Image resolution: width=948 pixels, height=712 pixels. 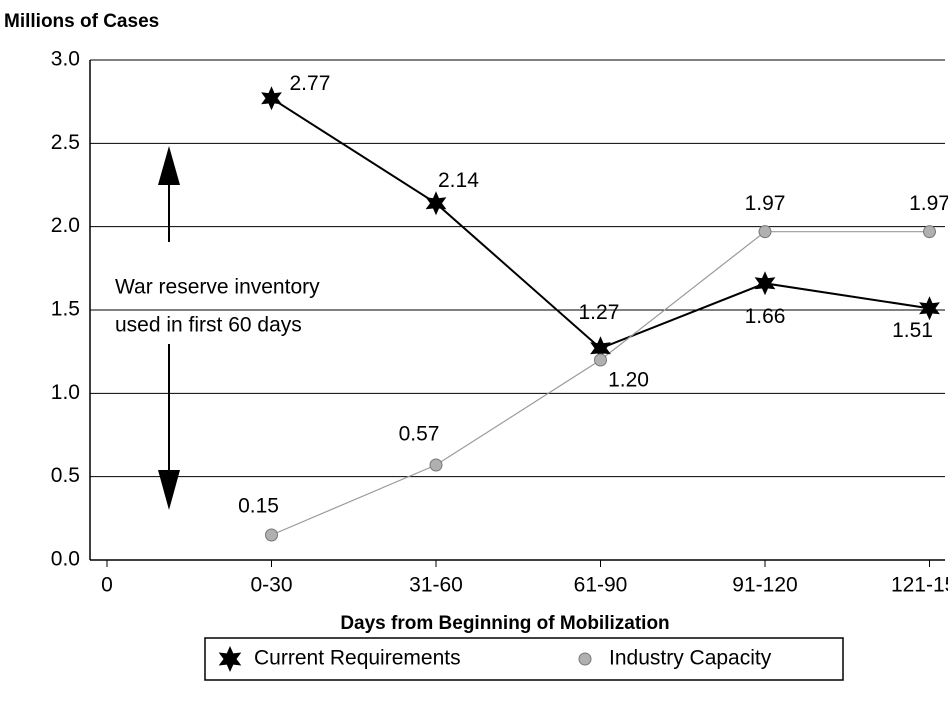 What do you see at coordinates (690, 658) in the screenshot?
I see `legend-label: Industry Capacity` at bounding box center [690, 658].